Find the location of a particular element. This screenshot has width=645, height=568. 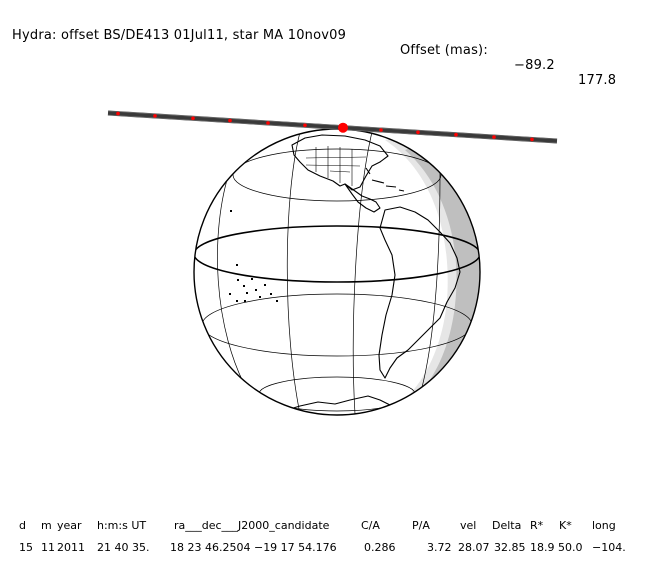

caribbean-islands is located at coordinates (385, 179).